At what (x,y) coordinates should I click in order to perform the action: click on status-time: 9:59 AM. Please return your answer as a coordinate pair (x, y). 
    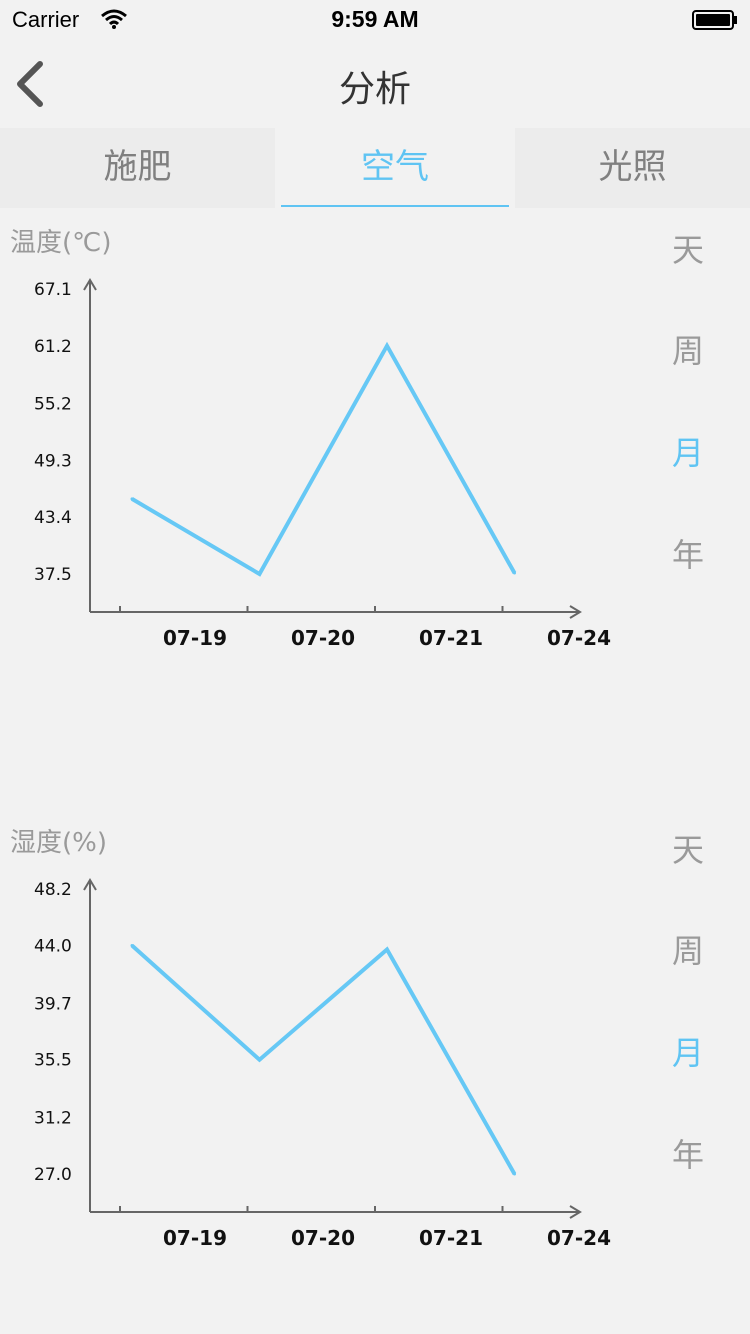
    Looking at the image, I should click on (375, 19).